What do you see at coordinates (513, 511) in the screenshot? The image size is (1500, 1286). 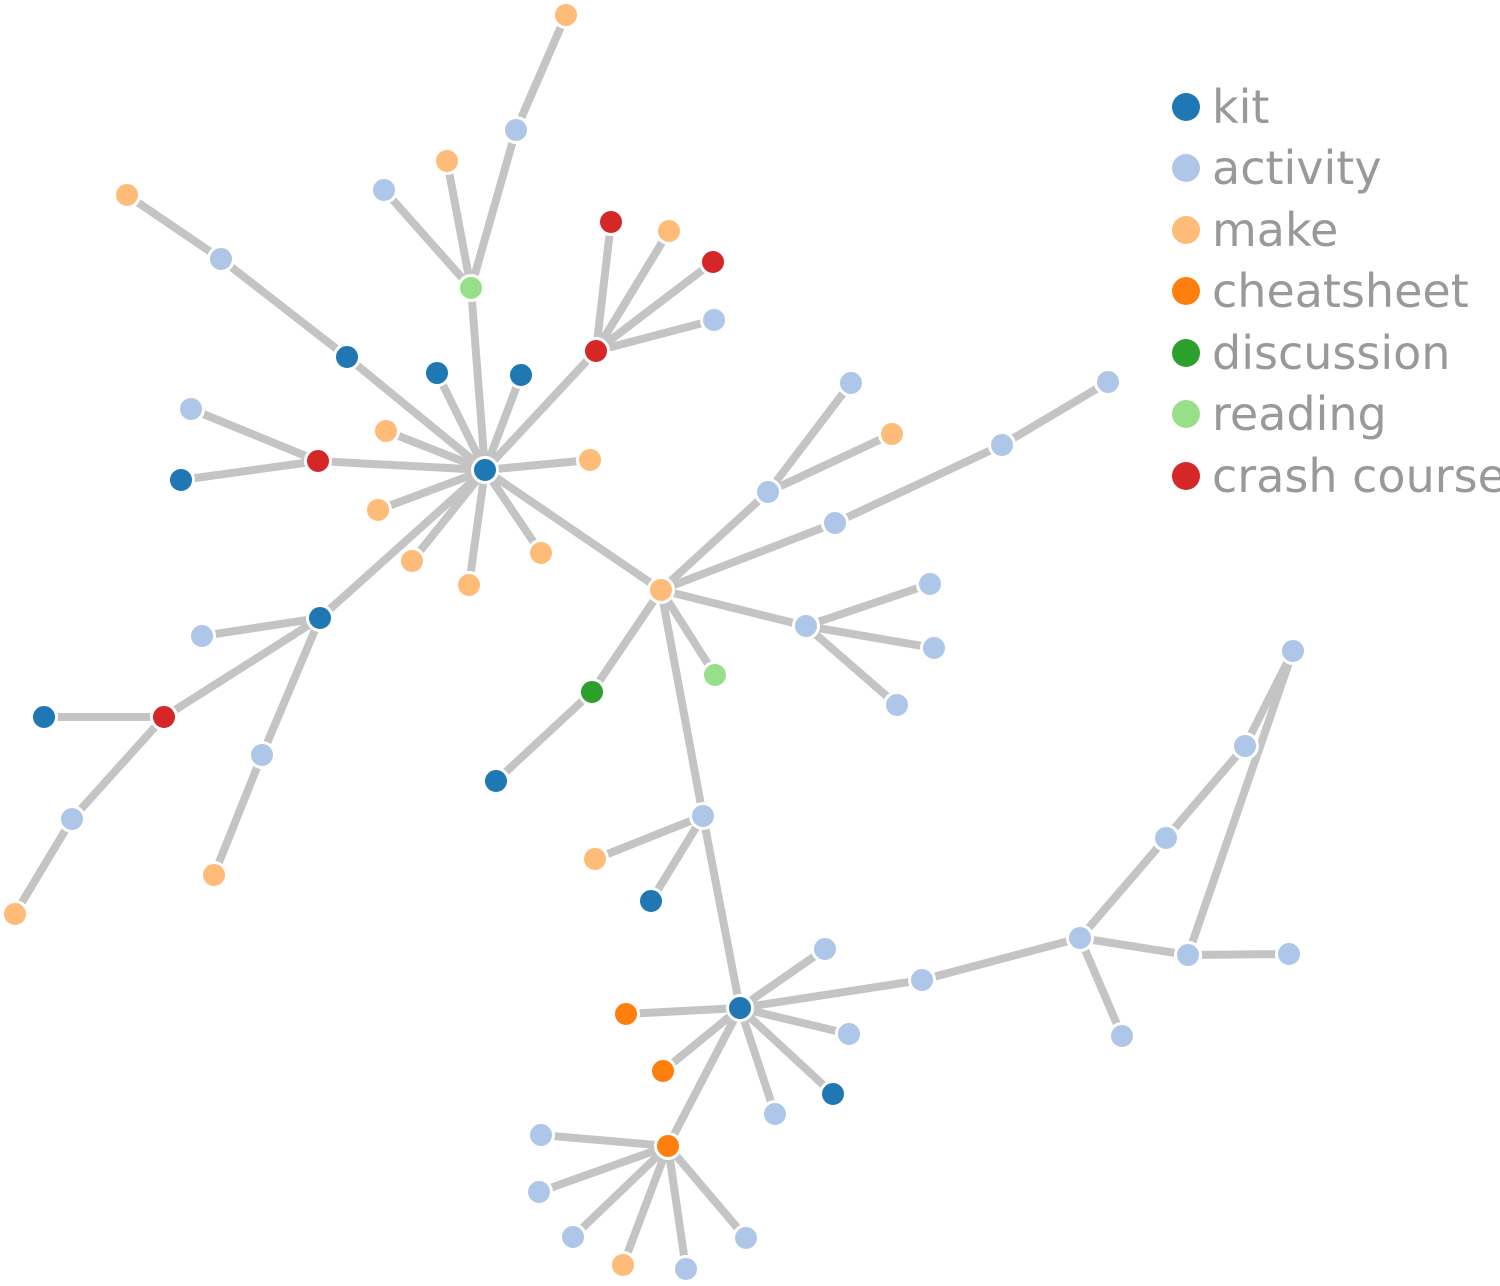 I see `edge-n0-n24` at bounding box center [513, 511].